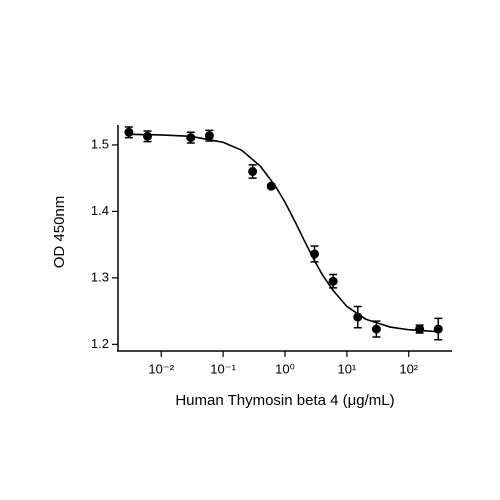 This screenshot has height=500, width=500. I want to click on x-tick-label: 10¹, so click(346, 368).